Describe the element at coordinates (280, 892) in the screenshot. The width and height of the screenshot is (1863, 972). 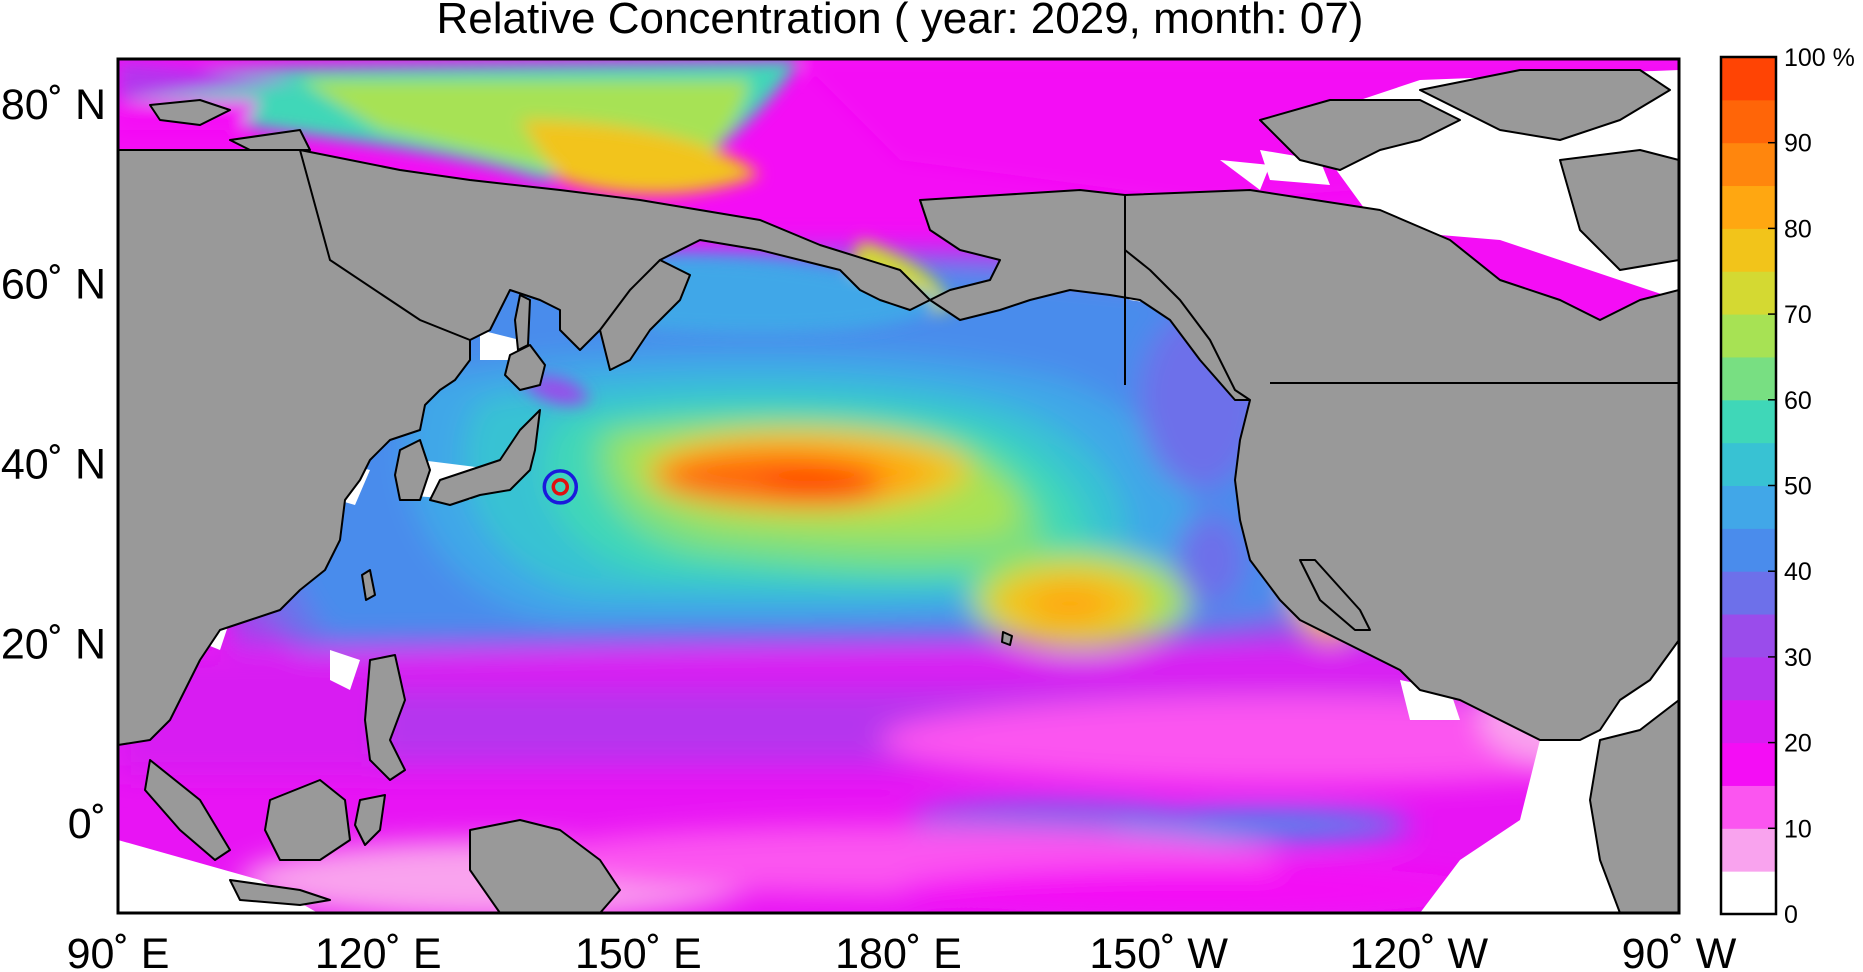
I see `land-java-bottom` at that location.